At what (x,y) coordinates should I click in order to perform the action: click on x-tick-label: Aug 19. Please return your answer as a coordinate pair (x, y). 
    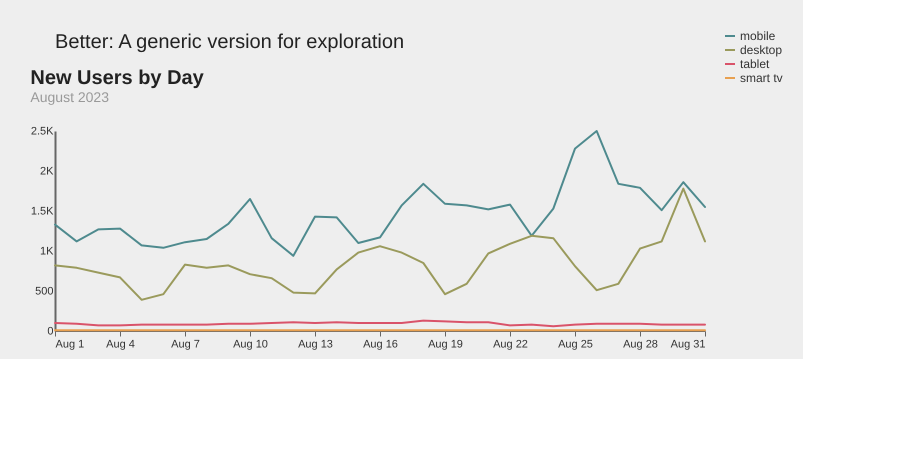
    Looking at the image, I should click on (445, 344).